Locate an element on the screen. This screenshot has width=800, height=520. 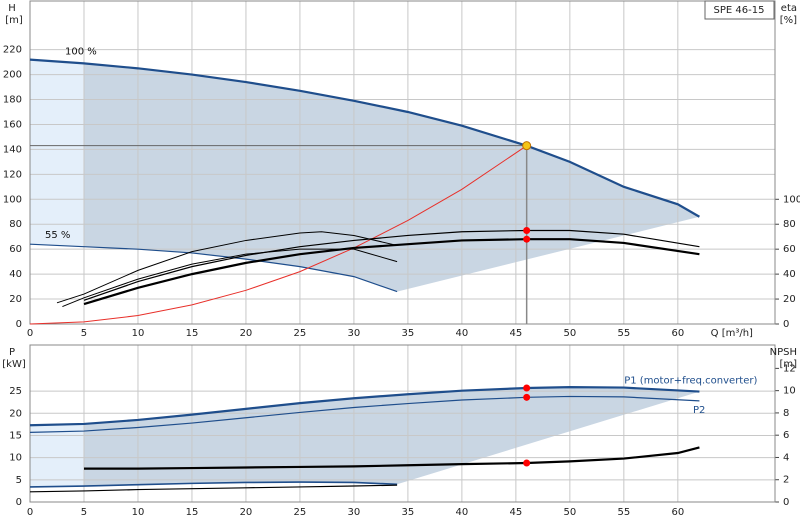
y2-tick-label: 10 is located at coordinates (789, 391).